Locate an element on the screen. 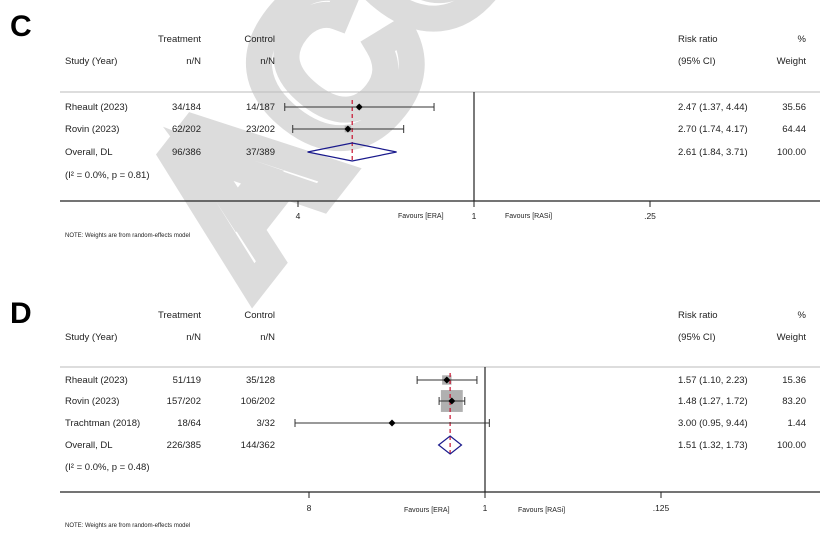  overall-treatment: 226/385 is located at coordinates (184, 445).